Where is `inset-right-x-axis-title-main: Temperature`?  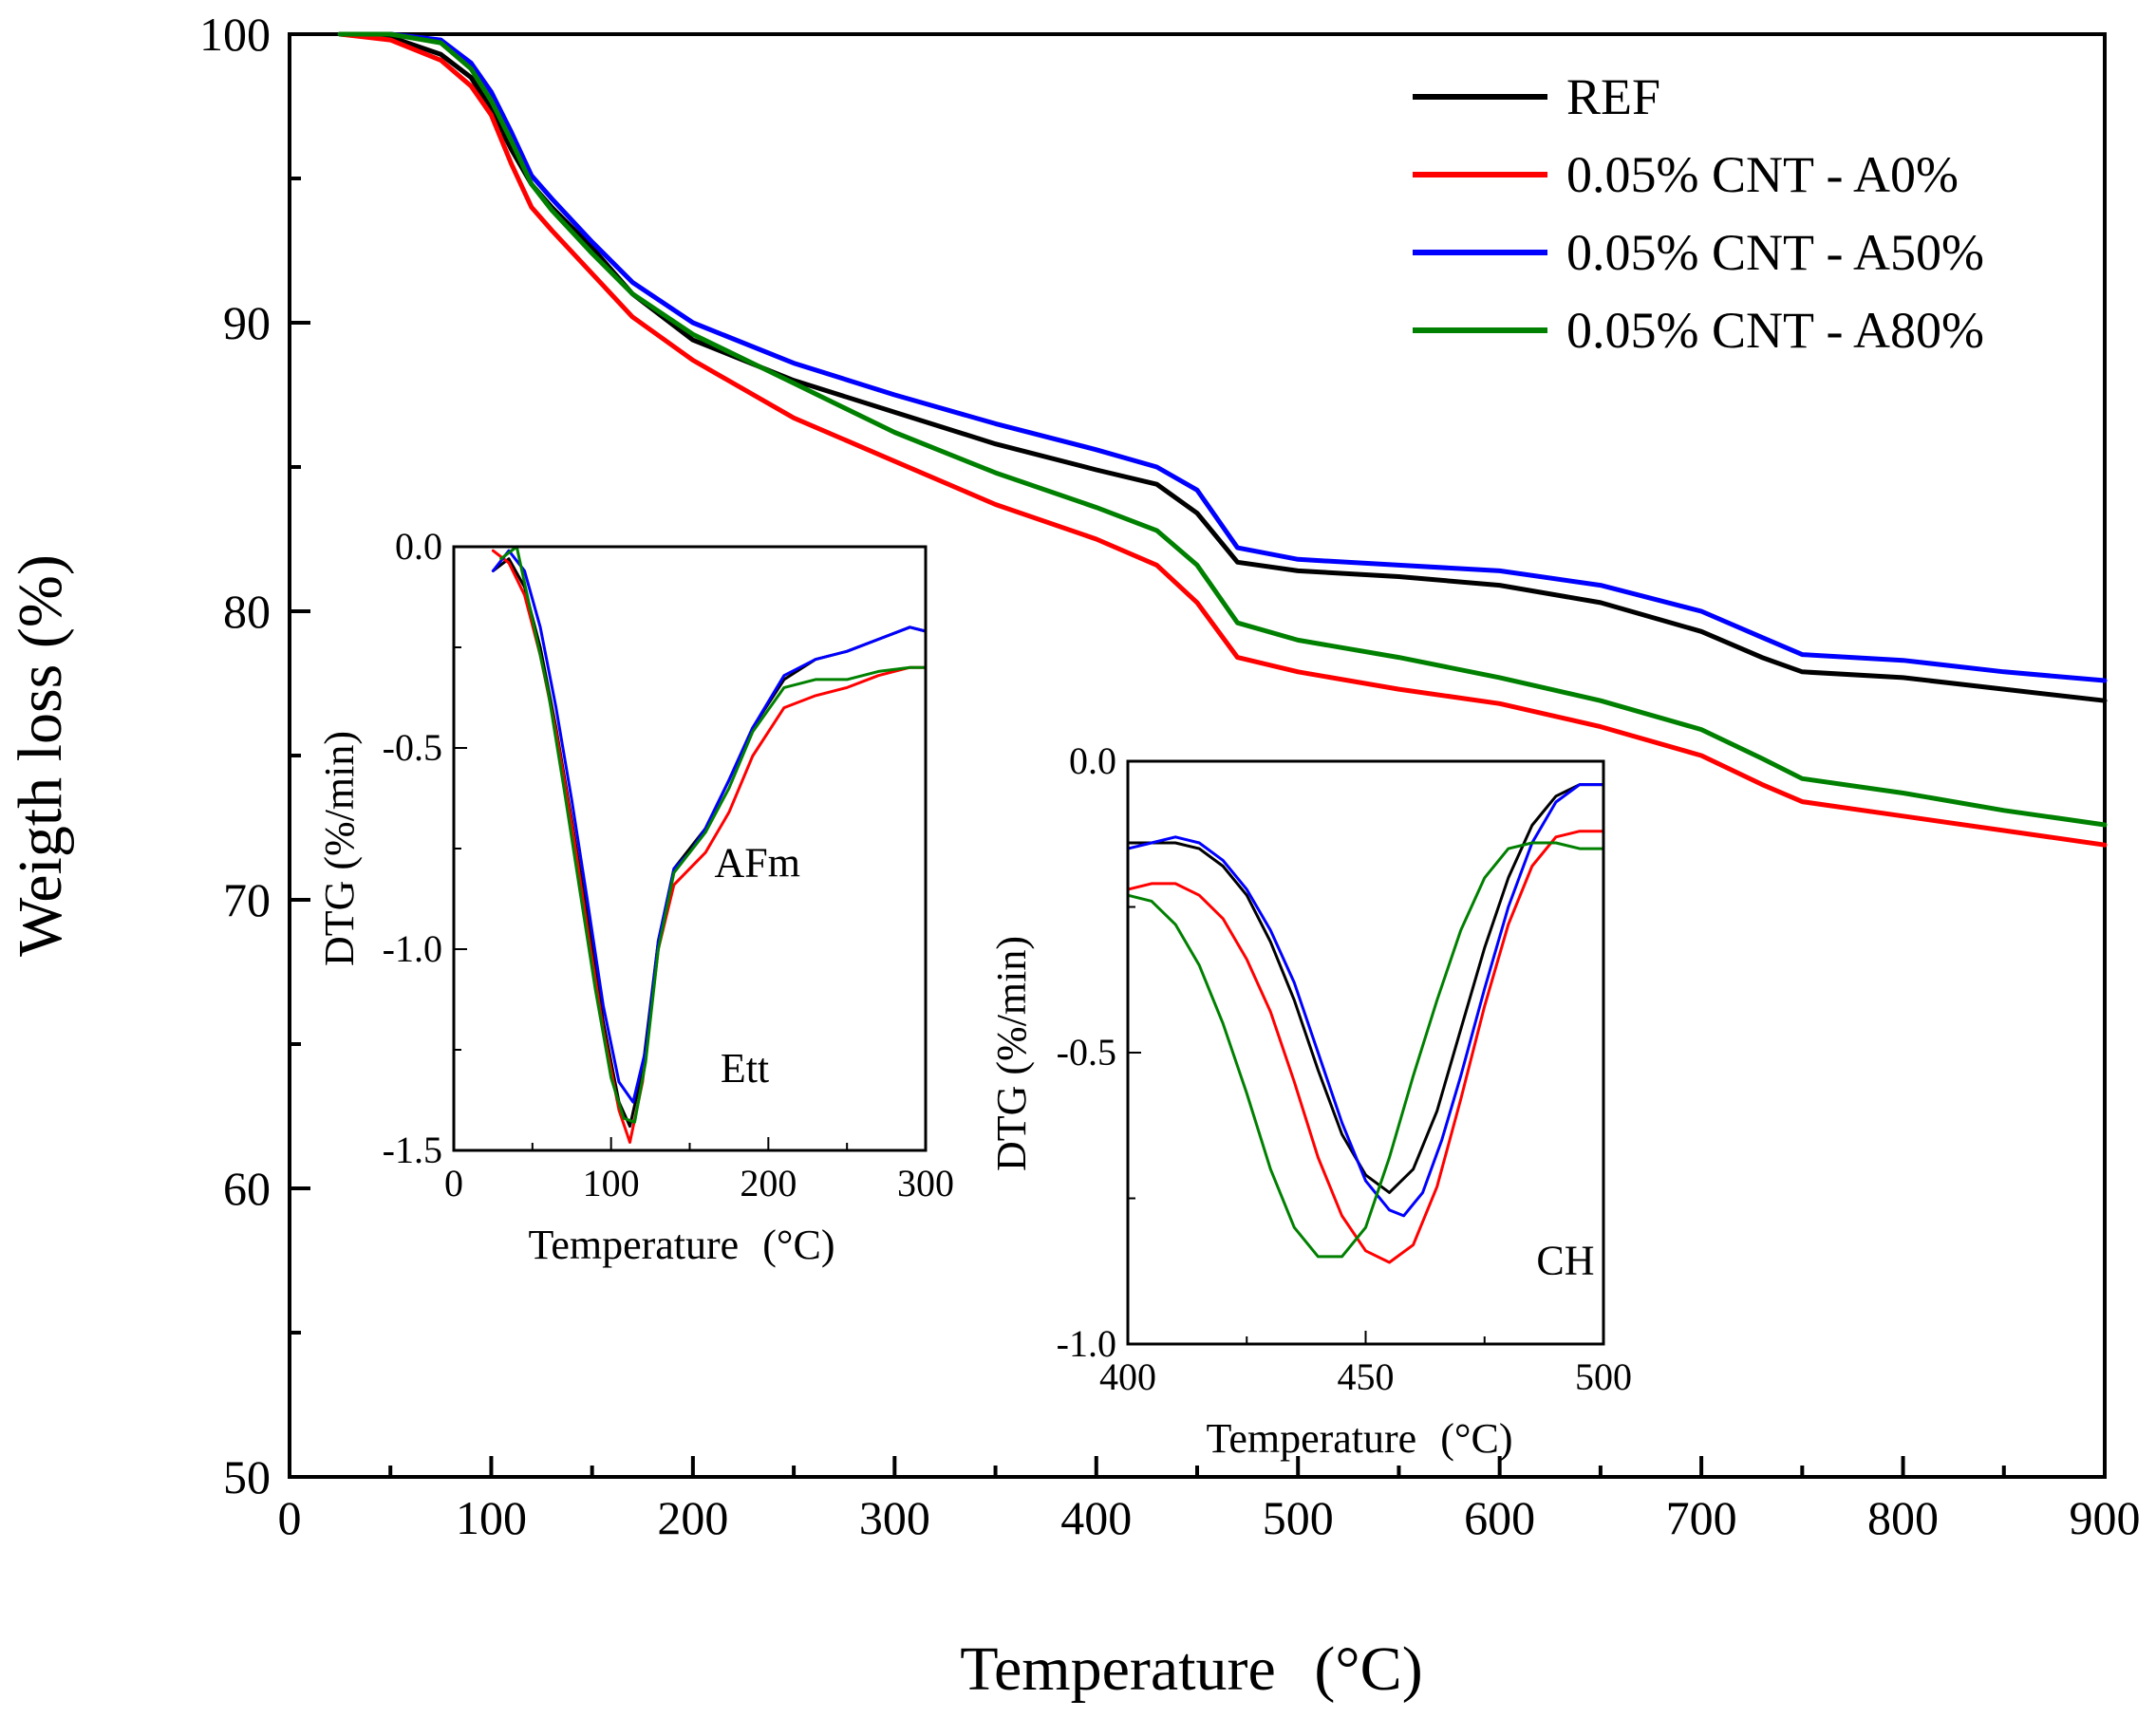
inset-right-x-axis-title-main: Temperature is located at coordinates (1312, 1438).